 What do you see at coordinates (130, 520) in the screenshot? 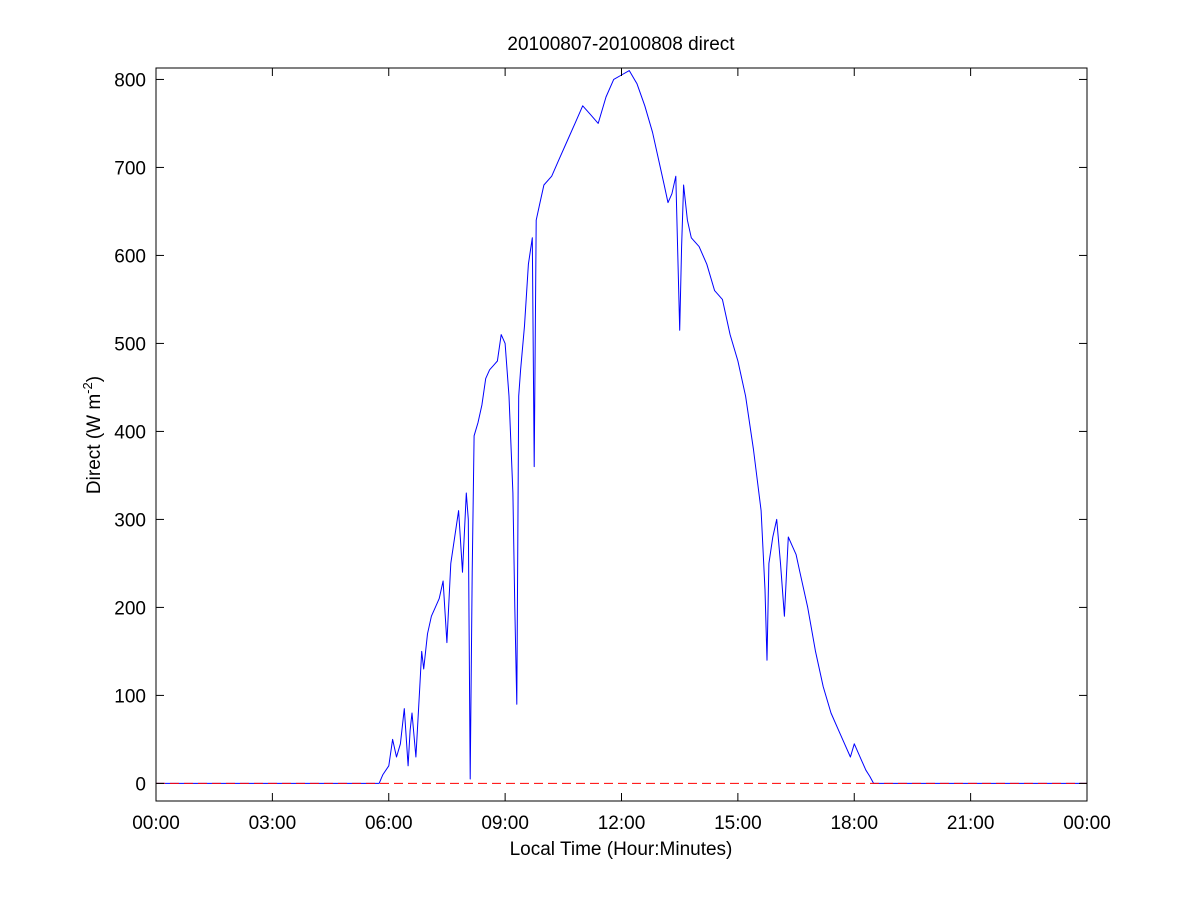
I see `y-tick-label-3: 300` at bounding box center [130, 520].